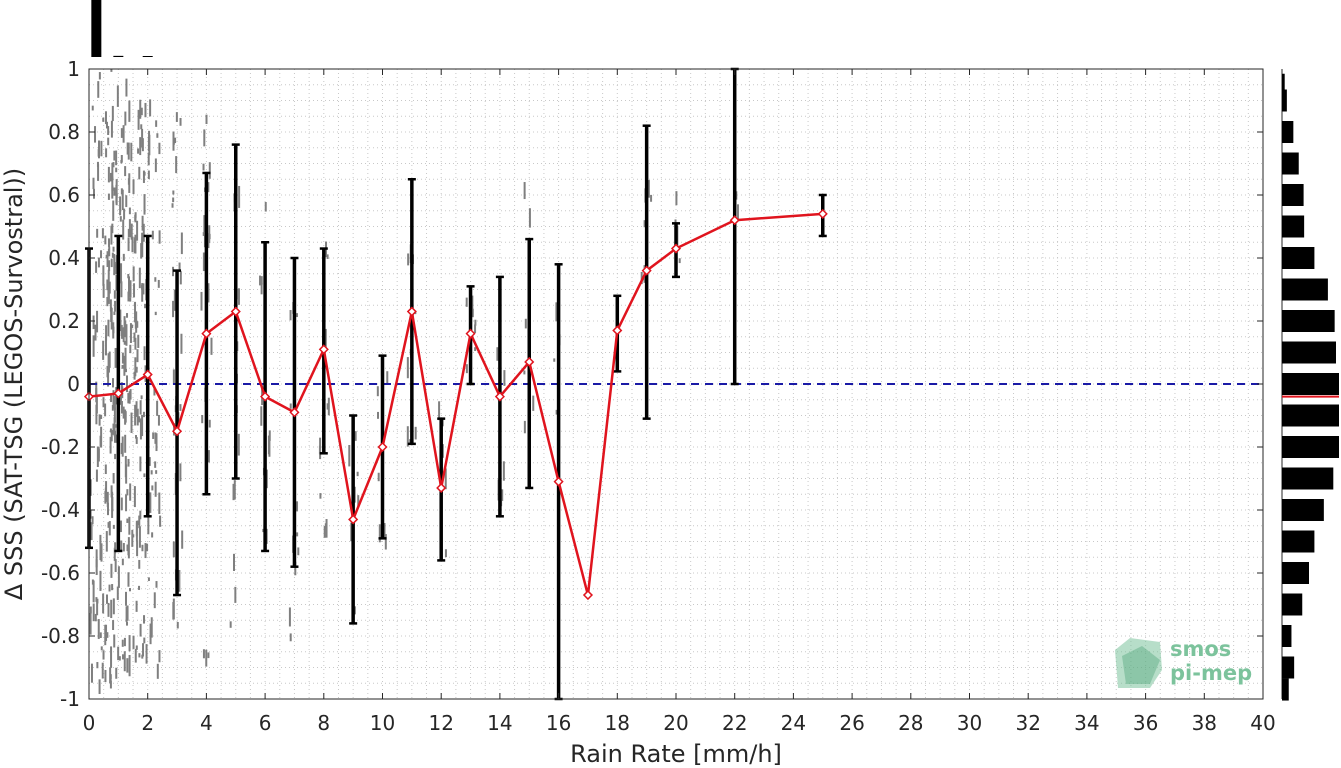 This screenshot has width=1341, height=768. I want to click on y-tick-label: 0.6, so click(64, 195).